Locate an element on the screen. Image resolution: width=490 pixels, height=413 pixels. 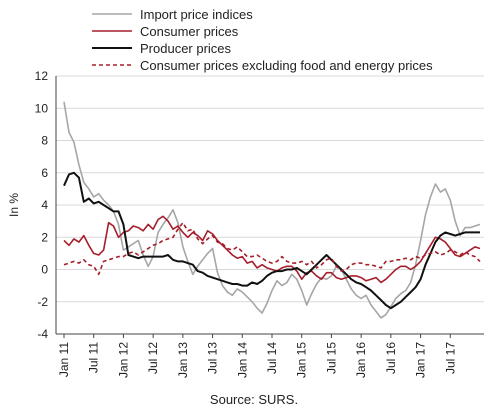
y-tick-label: 4 is located at coordinates (44, 205).